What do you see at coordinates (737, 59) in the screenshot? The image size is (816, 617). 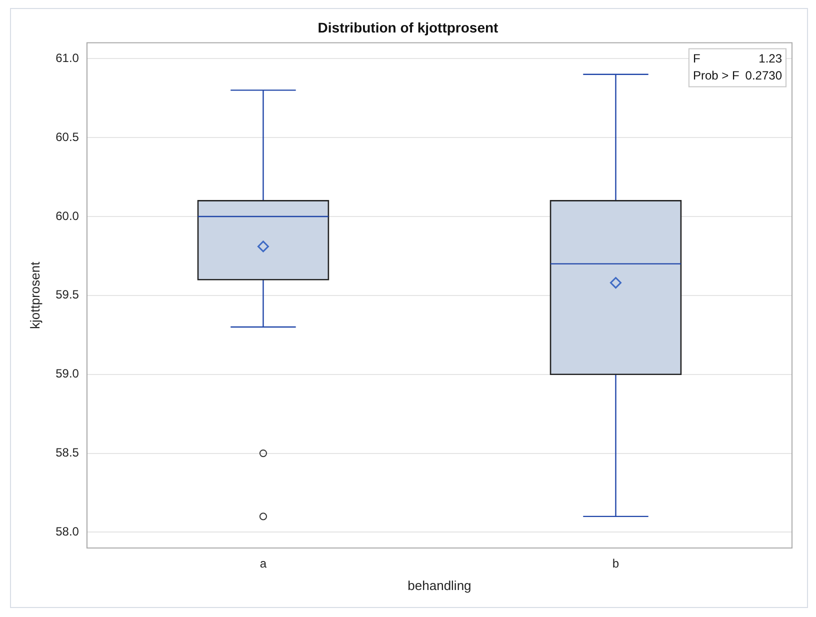 I see `text: F 1.23` at bounding box center [737, 59].